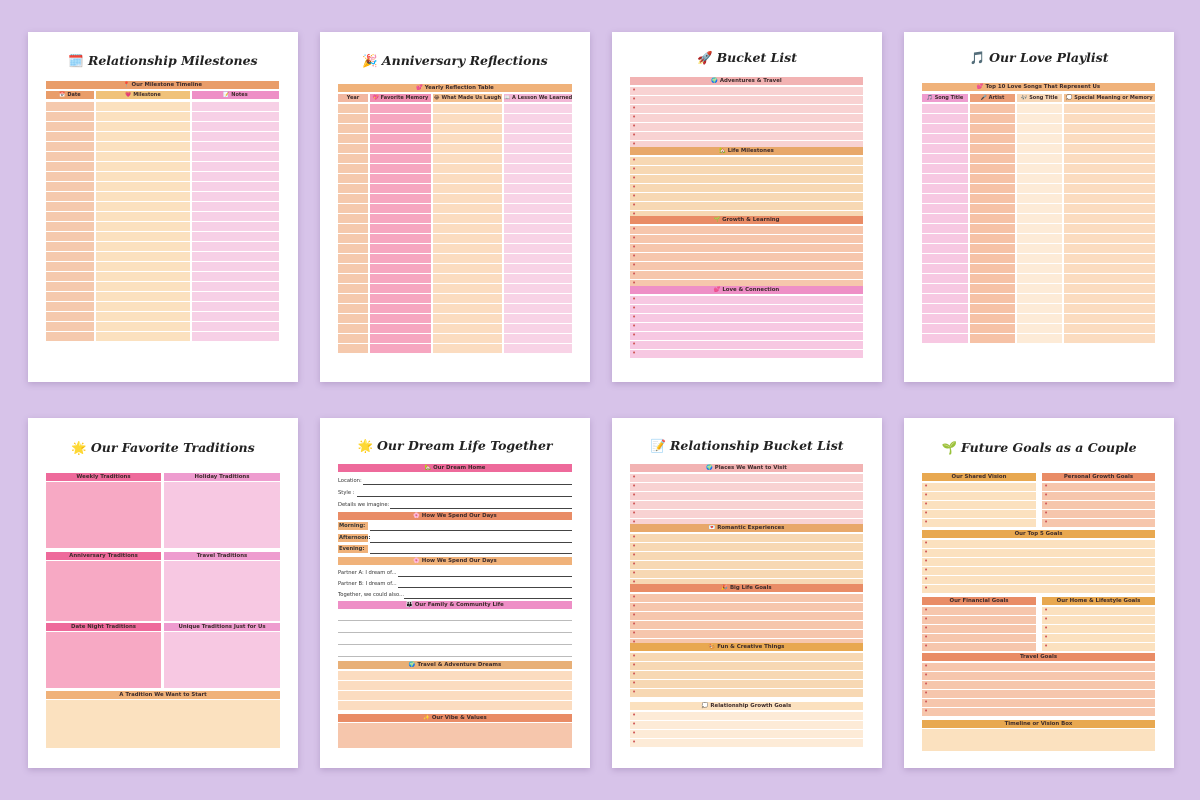  What do you see at coordinates (488, 598) in the screenshot?
I see `line-together` at bounding box center [488, 598].